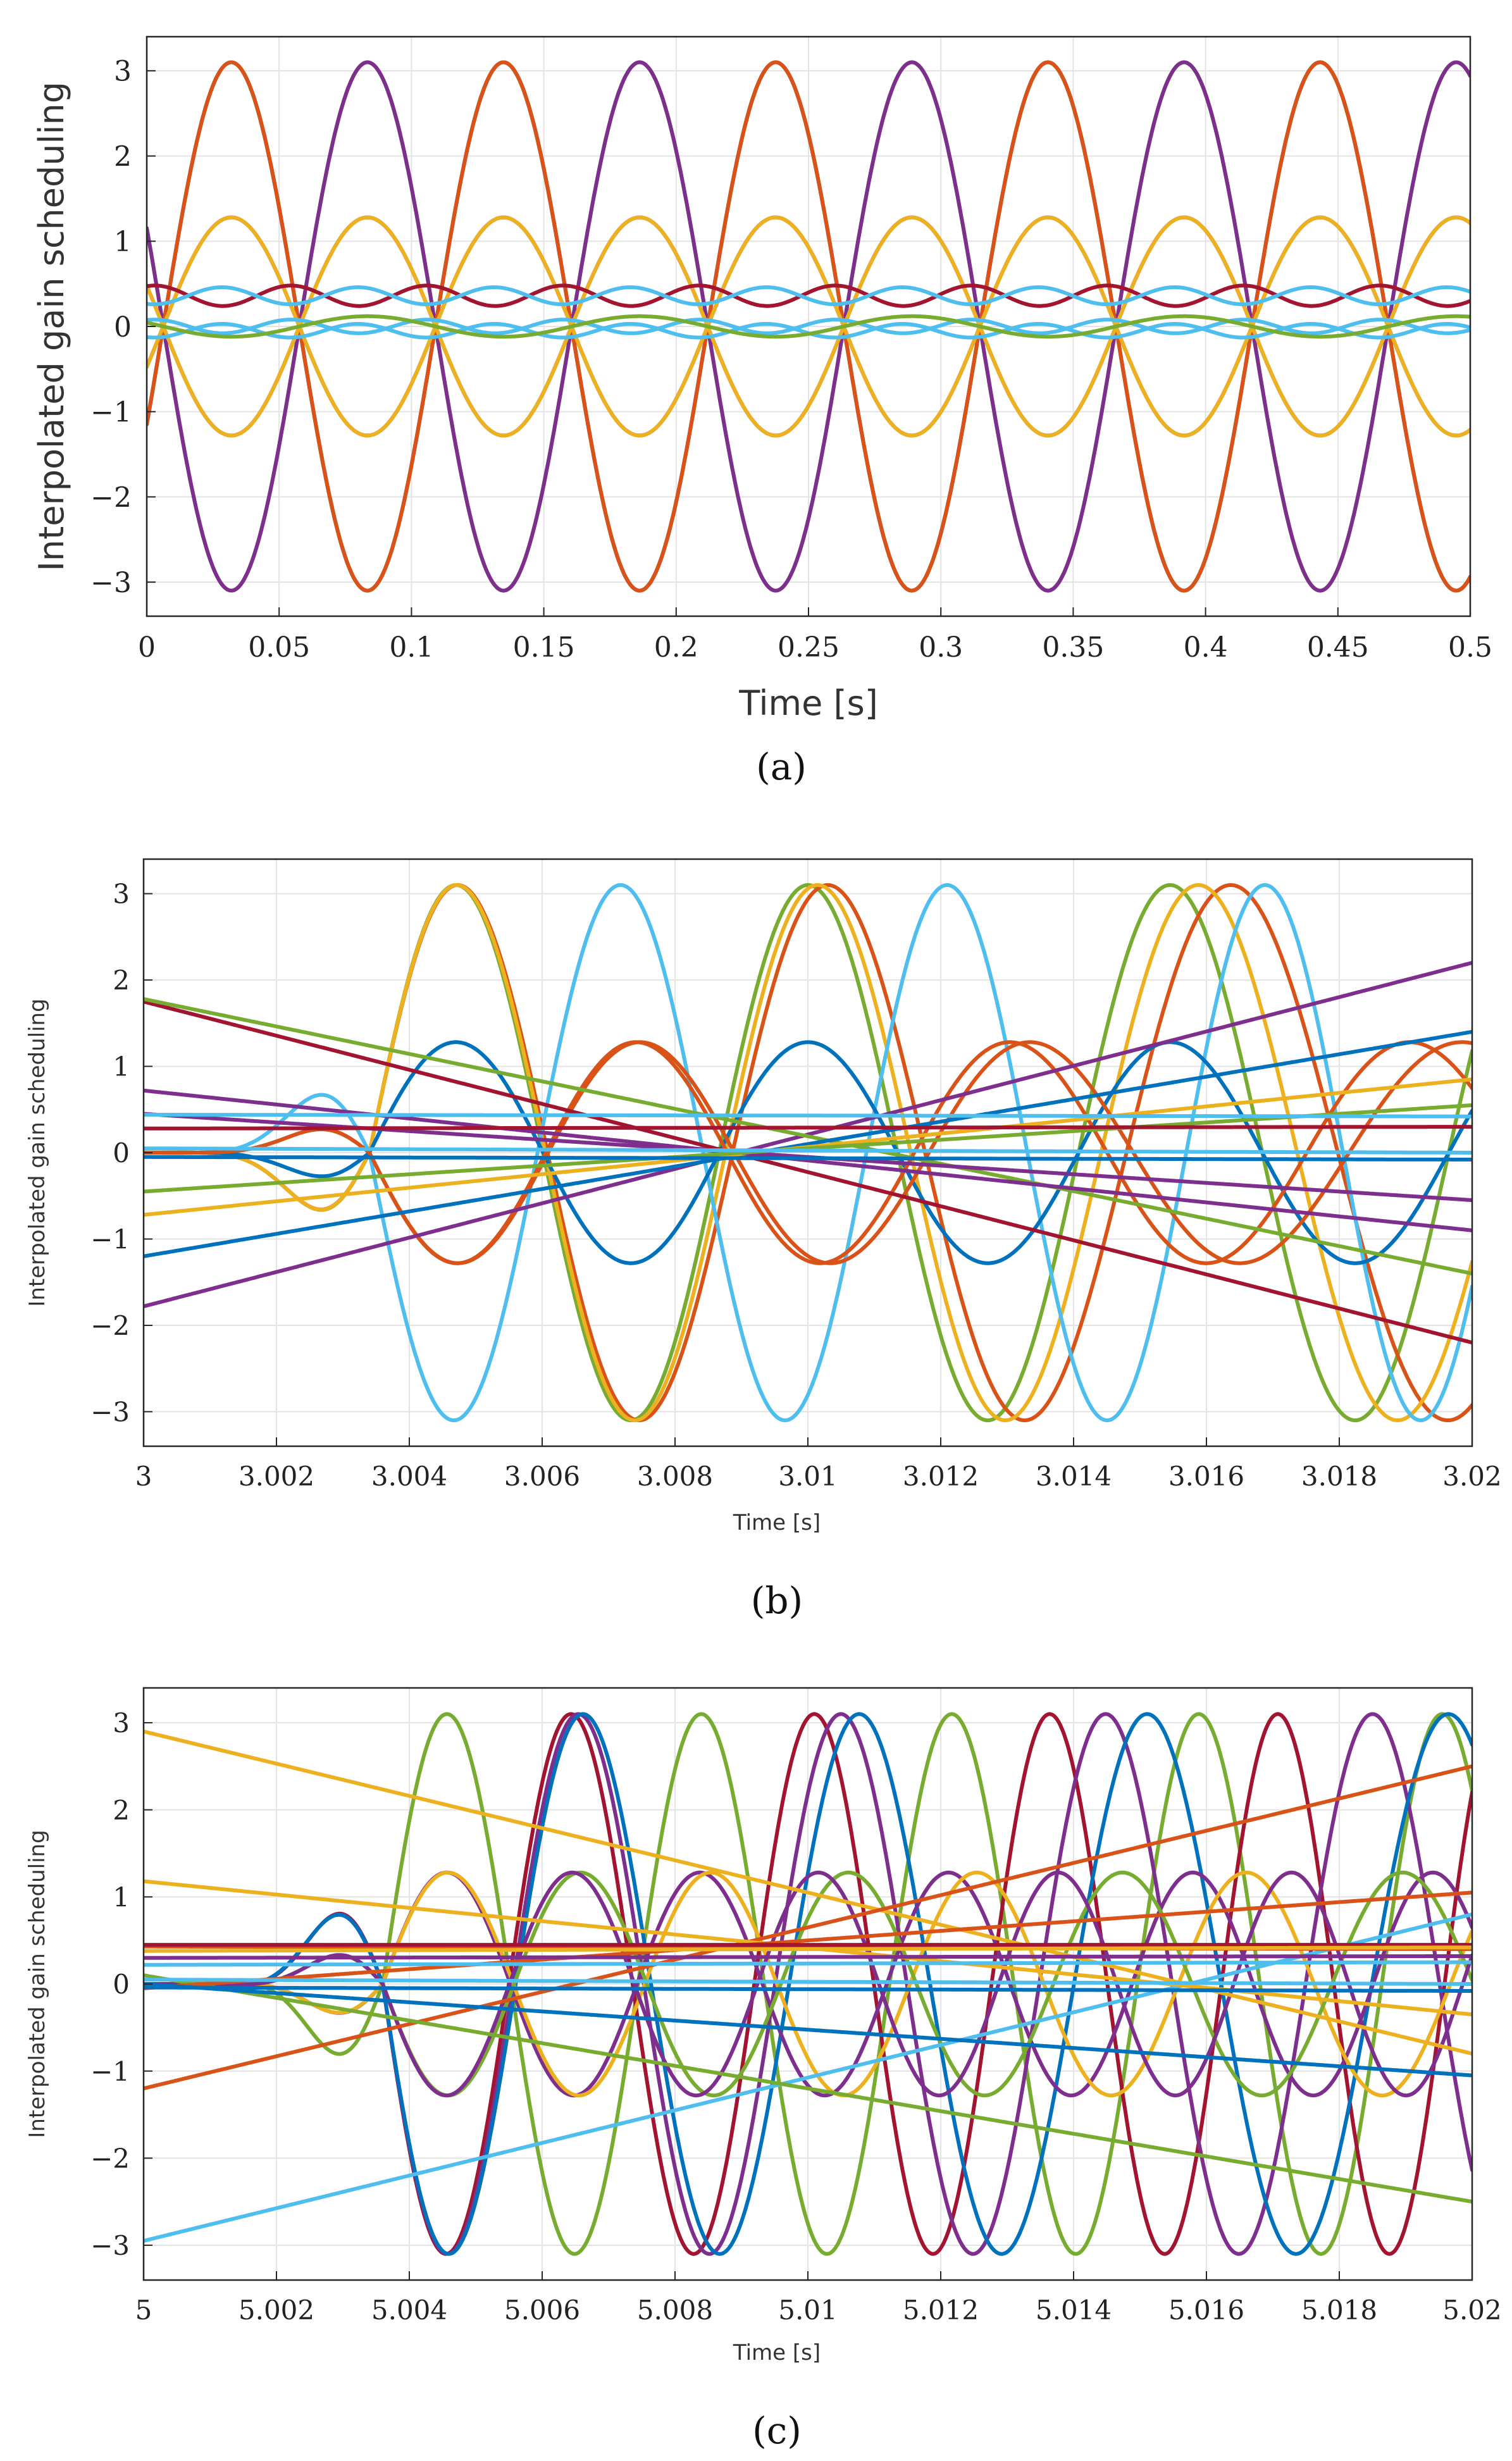 The height and width of the screenshot is (2461, 1512). I want to click on y-tick-label-c-2: −1, so click(110, 2071).